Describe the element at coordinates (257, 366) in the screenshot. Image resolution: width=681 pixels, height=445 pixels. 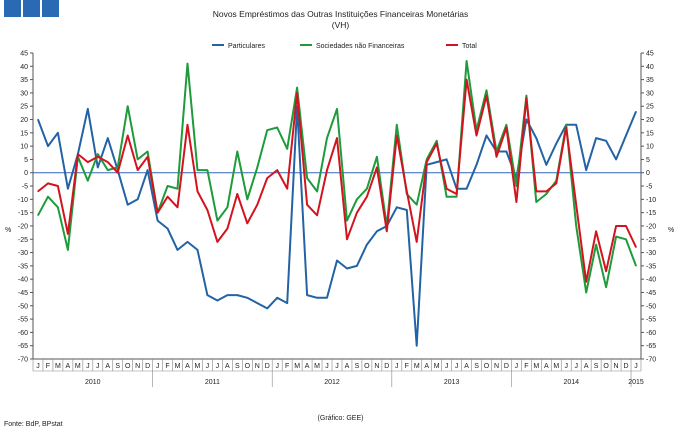
I see `x-tick-label-month: N` at that location.